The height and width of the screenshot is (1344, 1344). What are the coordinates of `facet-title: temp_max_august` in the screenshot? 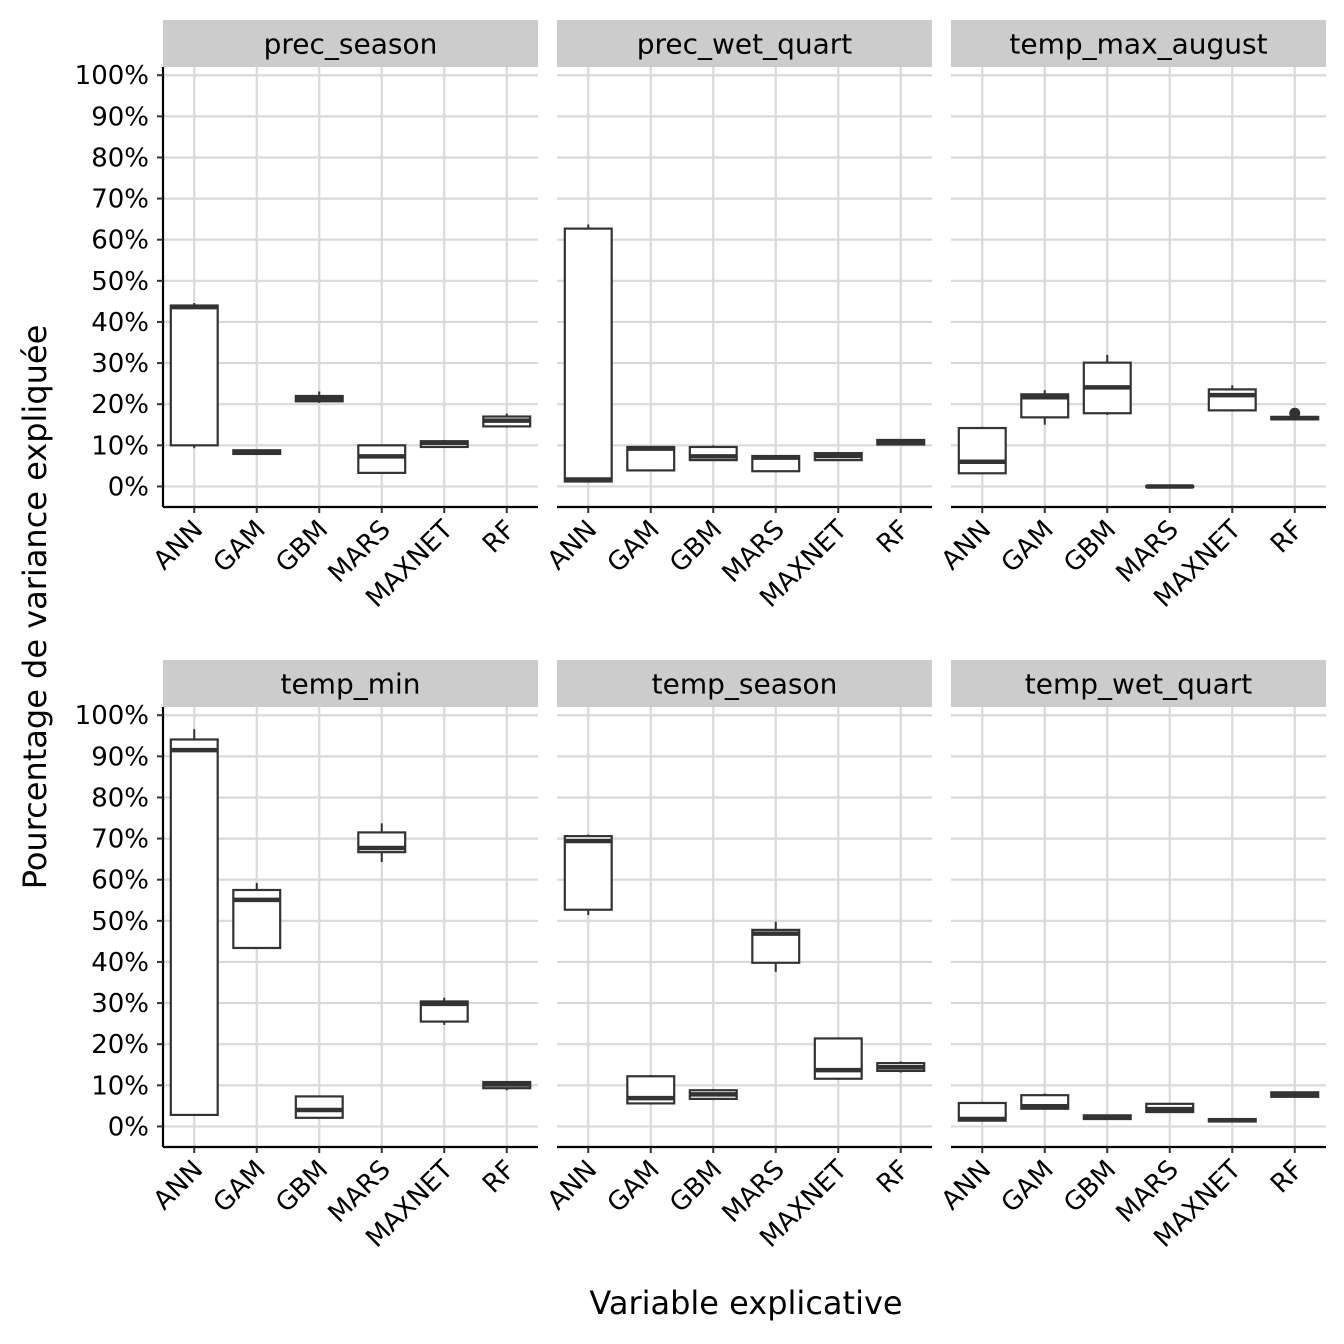 It's located at (1138, 44).